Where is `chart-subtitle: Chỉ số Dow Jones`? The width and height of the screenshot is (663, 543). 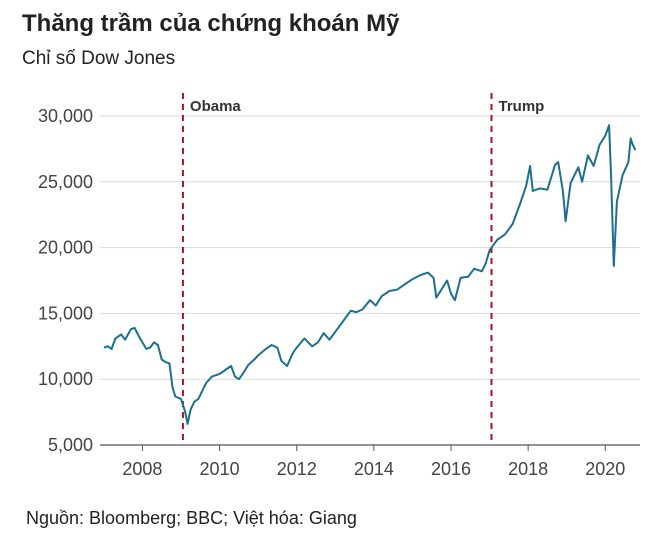
chart-subtitle: Chỉ số Dow Jones is located at coordinates (99, 58).